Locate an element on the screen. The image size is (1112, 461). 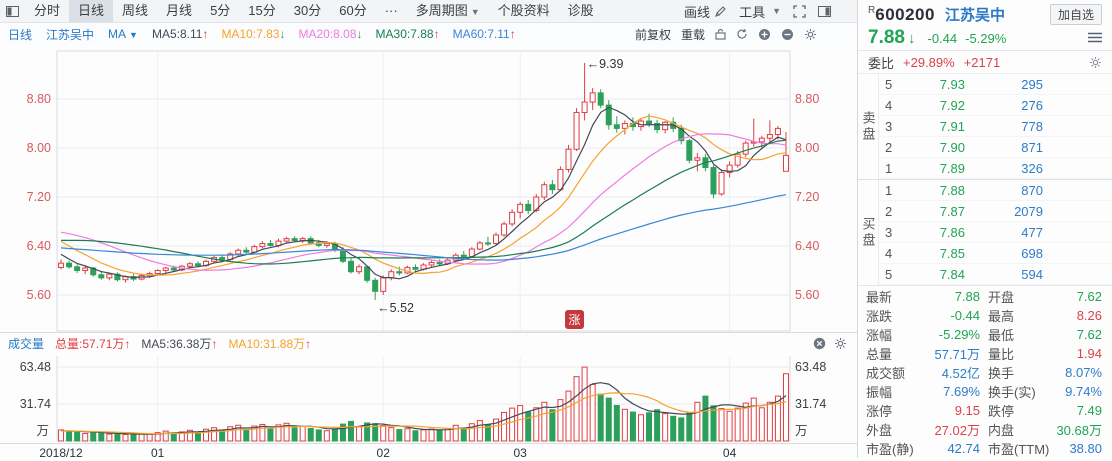
draw-line-button: 画线 is located at coordinates (705, 11).